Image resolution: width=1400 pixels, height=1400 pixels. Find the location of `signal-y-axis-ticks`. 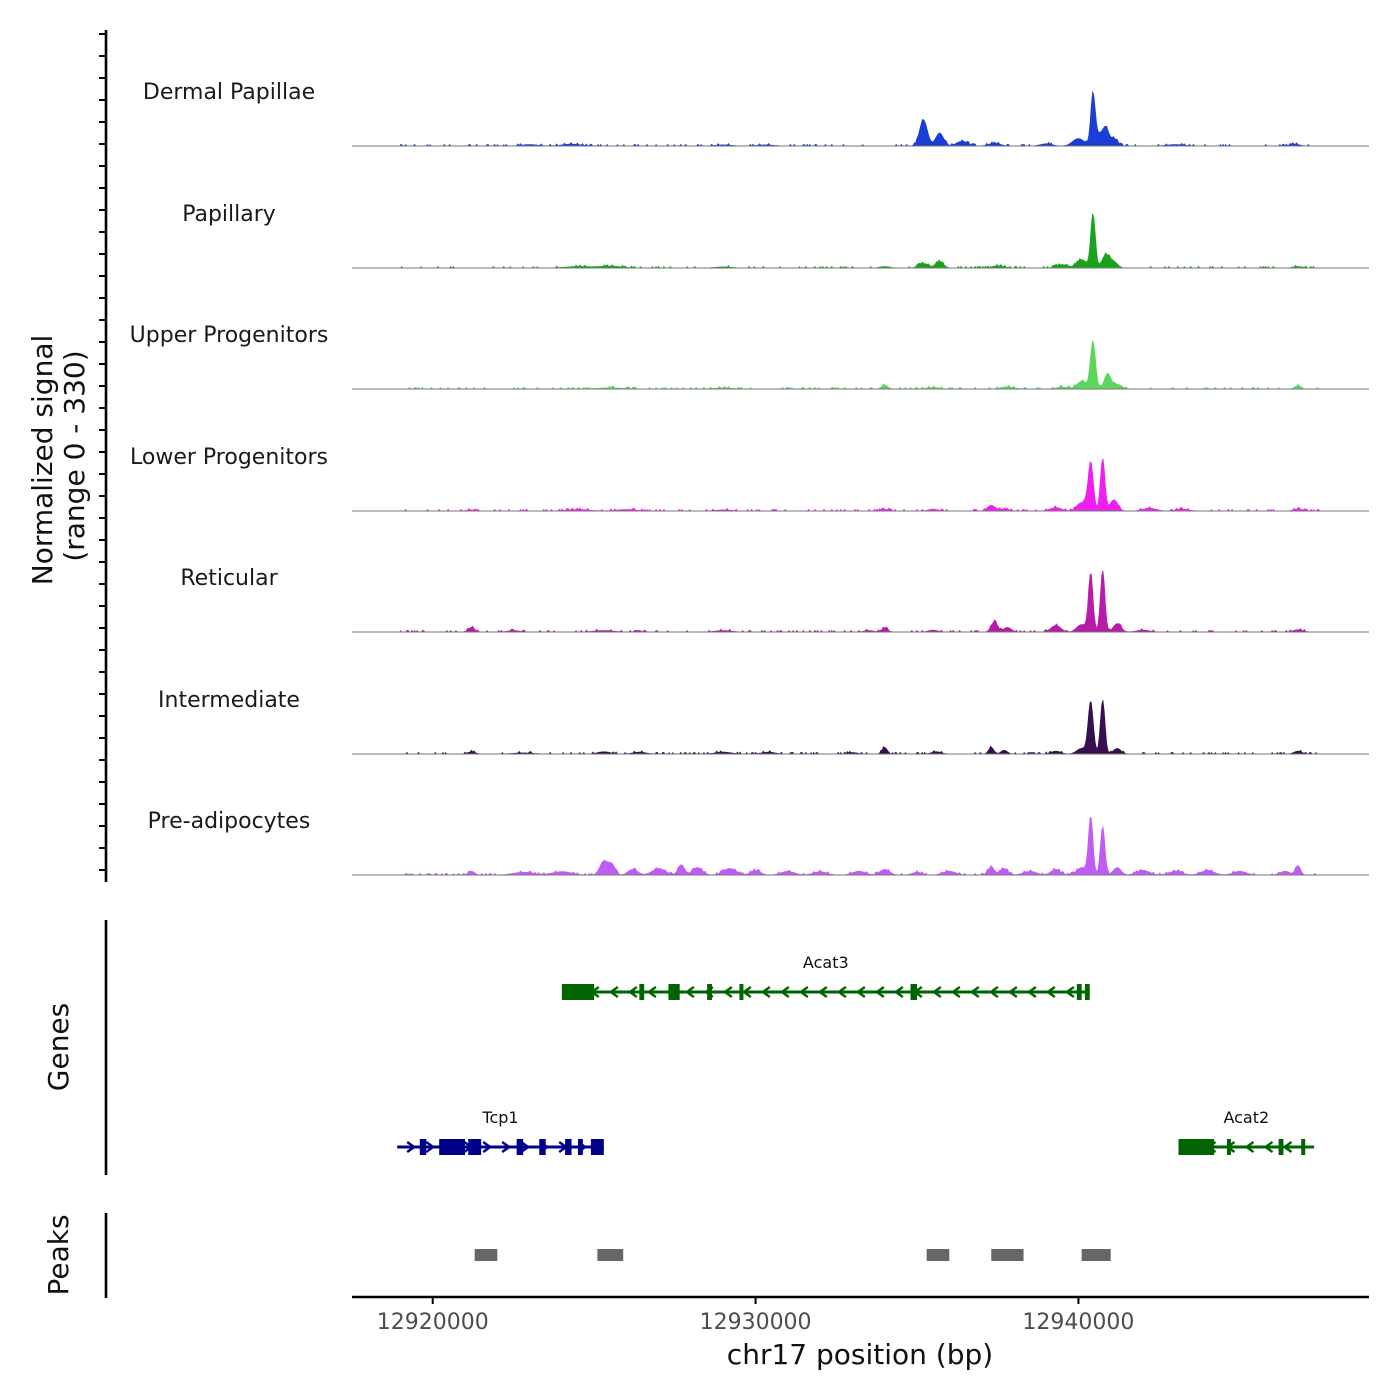

signal-y-axis-ticks is located at coordinates (102, 452).